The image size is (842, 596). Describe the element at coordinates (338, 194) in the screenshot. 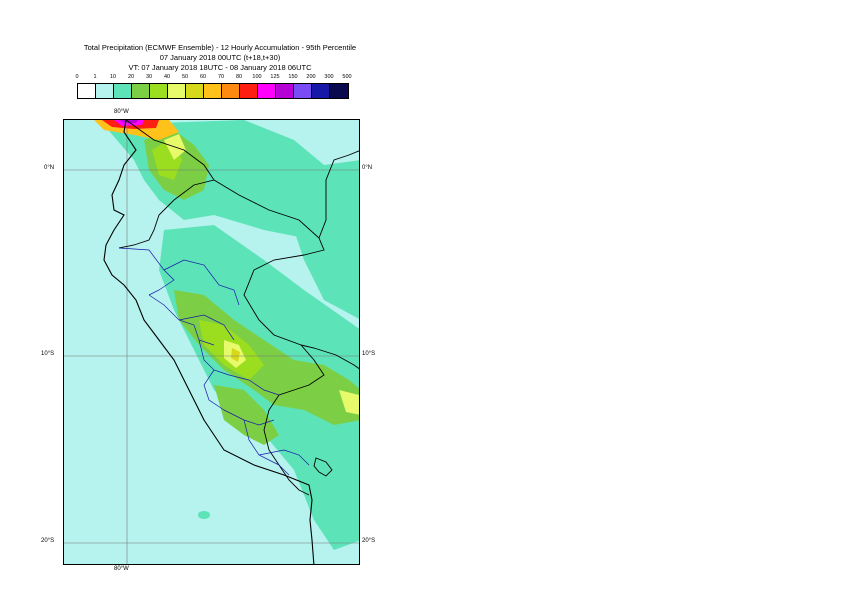

I see `national-border-colombia-brazil` at that location.